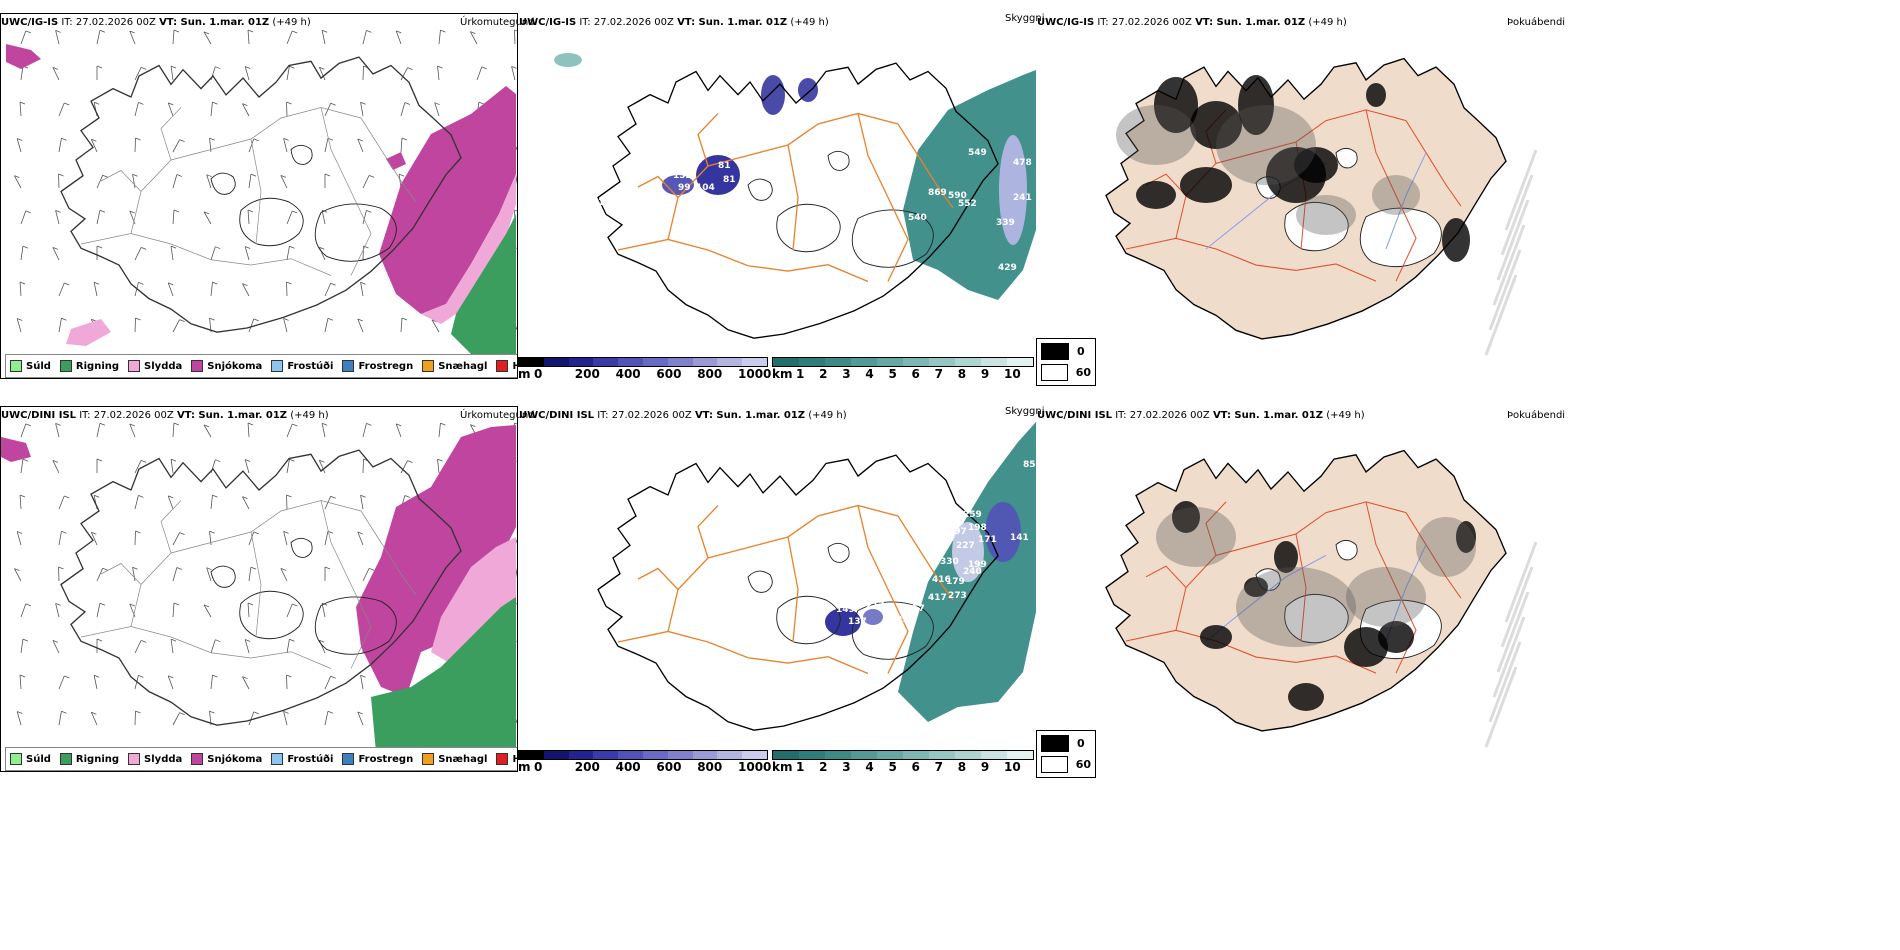  What do you see at coordinates (798, 592) in the screenshot?
I see `iceland-map` at bounding box center [798, 592].